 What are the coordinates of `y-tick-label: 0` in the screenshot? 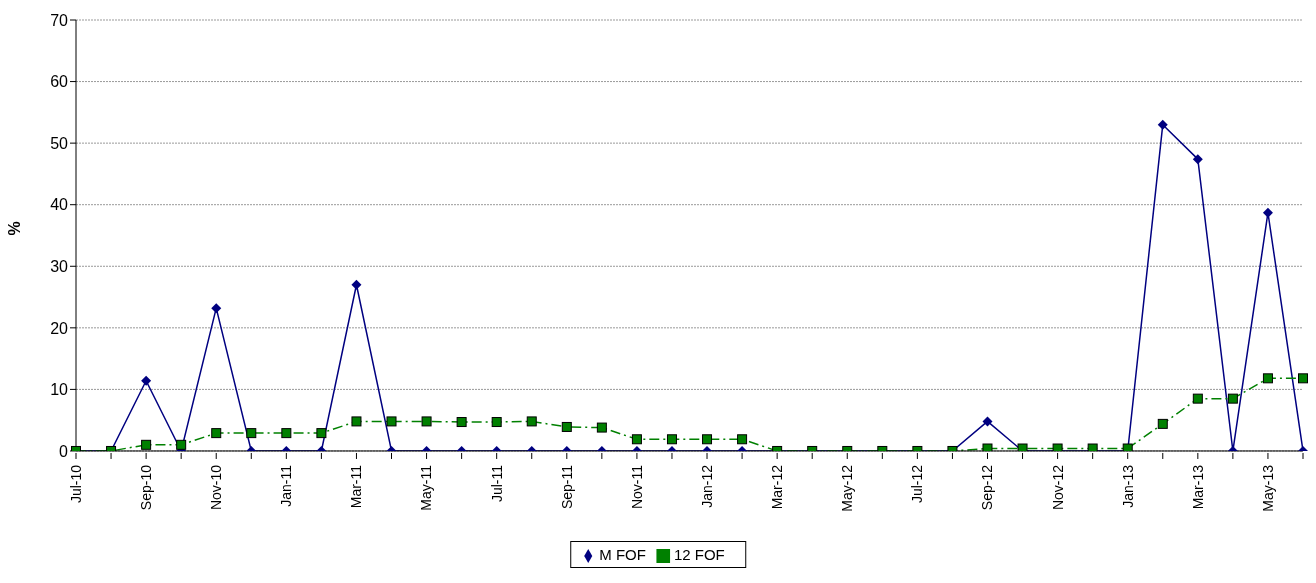 It's located at (64, 451).